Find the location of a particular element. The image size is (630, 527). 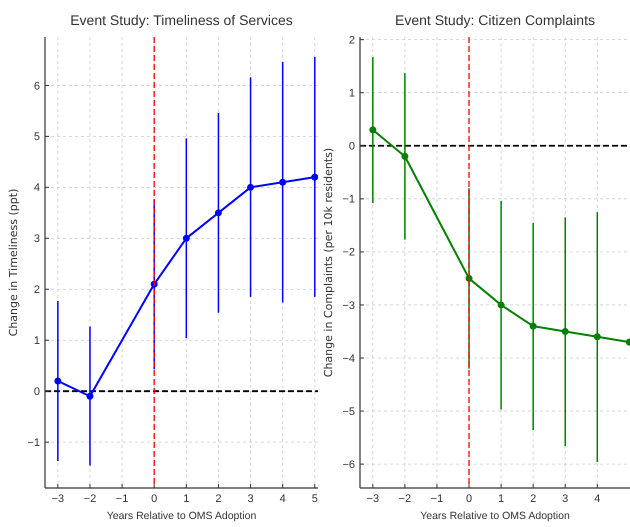

y-axis-title: Change in Timeliness (ppt) is located at coordinates (13, 262).